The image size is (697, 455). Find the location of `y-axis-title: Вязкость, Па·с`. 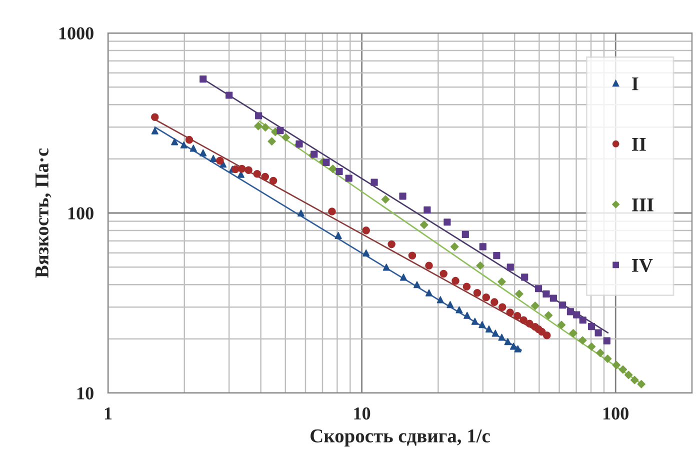

y-axis-title: Вязкость, Па·с is located at coordinates (44, 213).